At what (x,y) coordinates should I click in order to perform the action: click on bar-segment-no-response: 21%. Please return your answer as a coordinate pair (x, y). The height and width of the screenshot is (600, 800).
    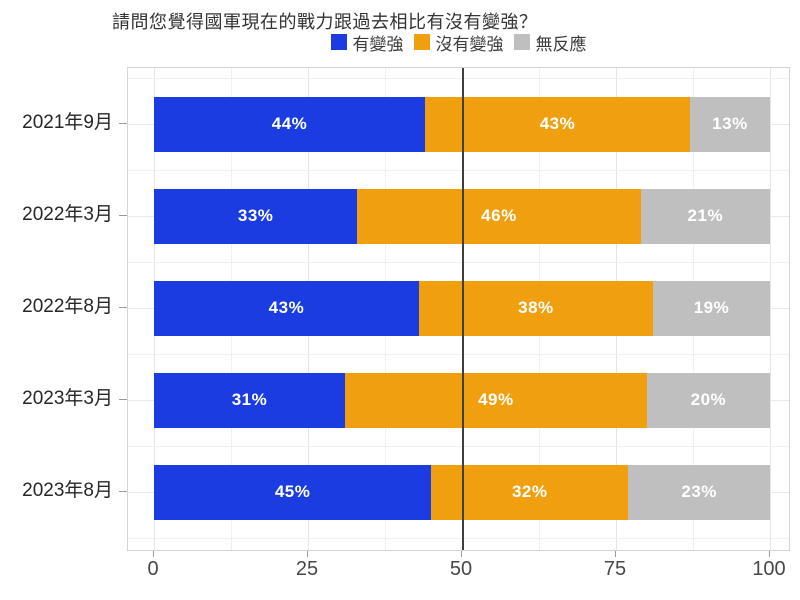
    Looking at the image, I should click on (705, 216).